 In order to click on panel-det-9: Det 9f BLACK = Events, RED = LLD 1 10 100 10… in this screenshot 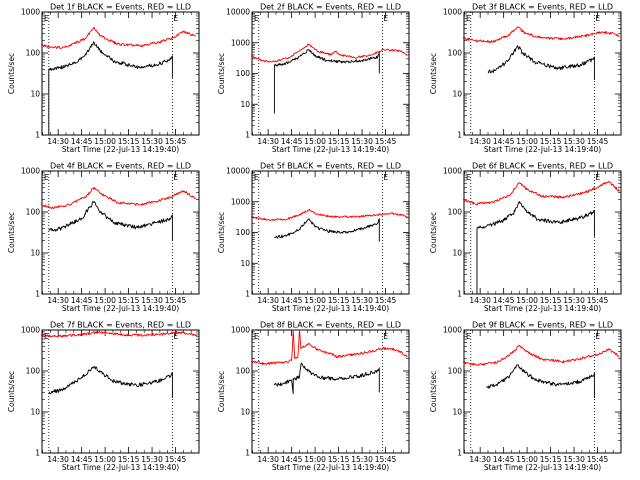, I will do `click(525, 396)`.